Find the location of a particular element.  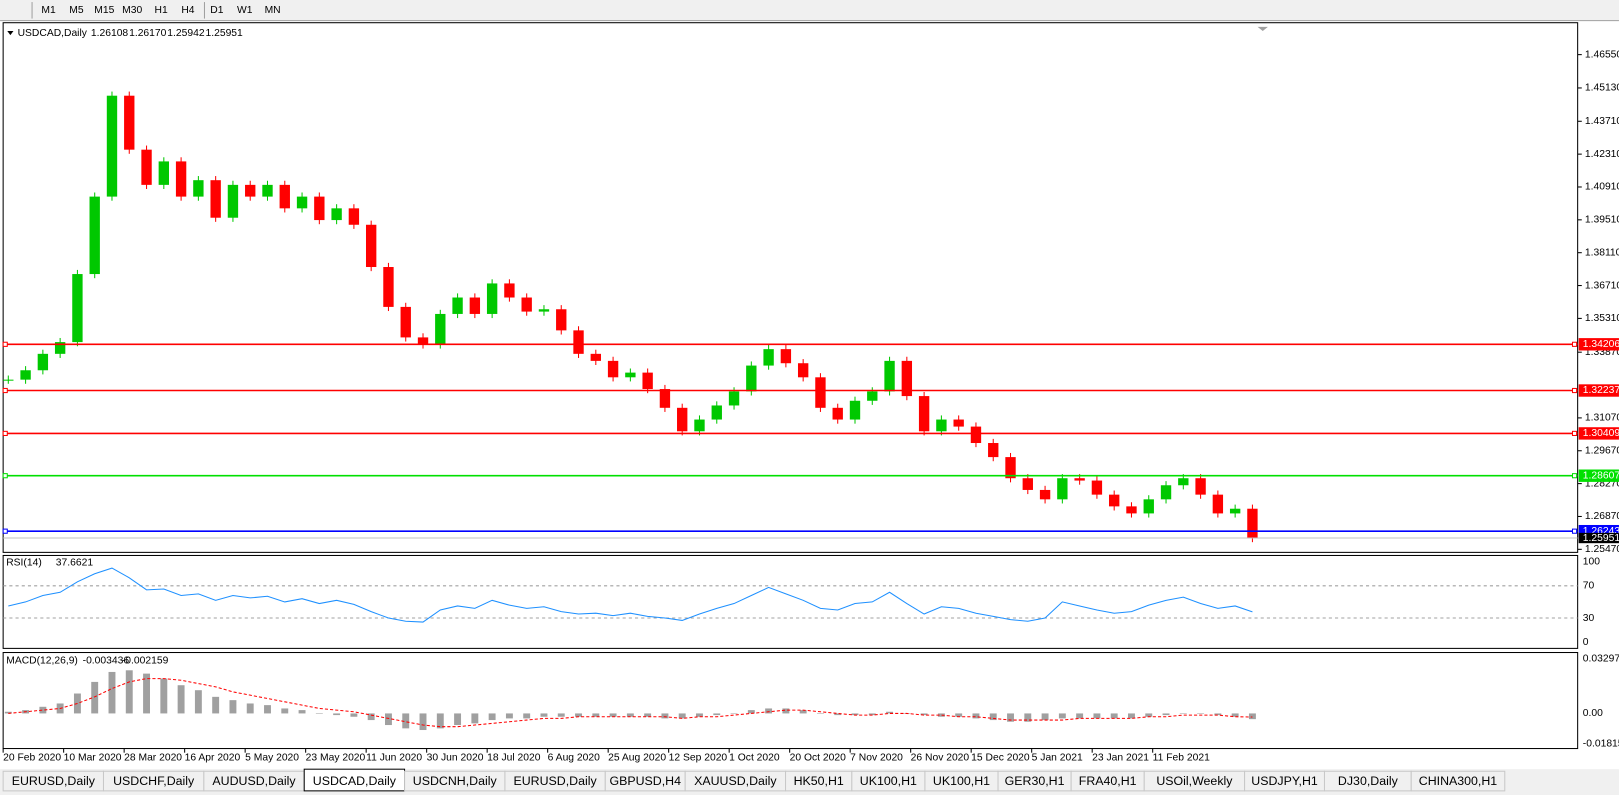

tab: GER30,H1 is located at coordinates (1034, 781).